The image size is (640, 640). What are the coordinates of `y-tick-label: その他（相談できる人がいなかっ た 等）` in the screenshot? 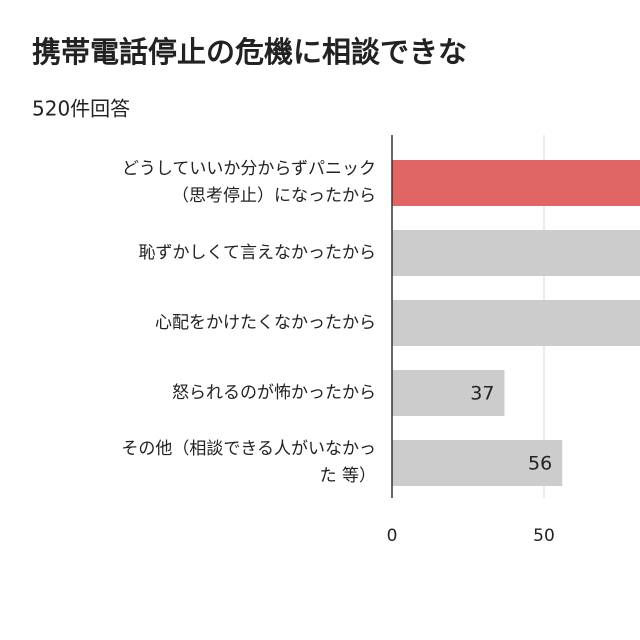 It's located at (248, 462).